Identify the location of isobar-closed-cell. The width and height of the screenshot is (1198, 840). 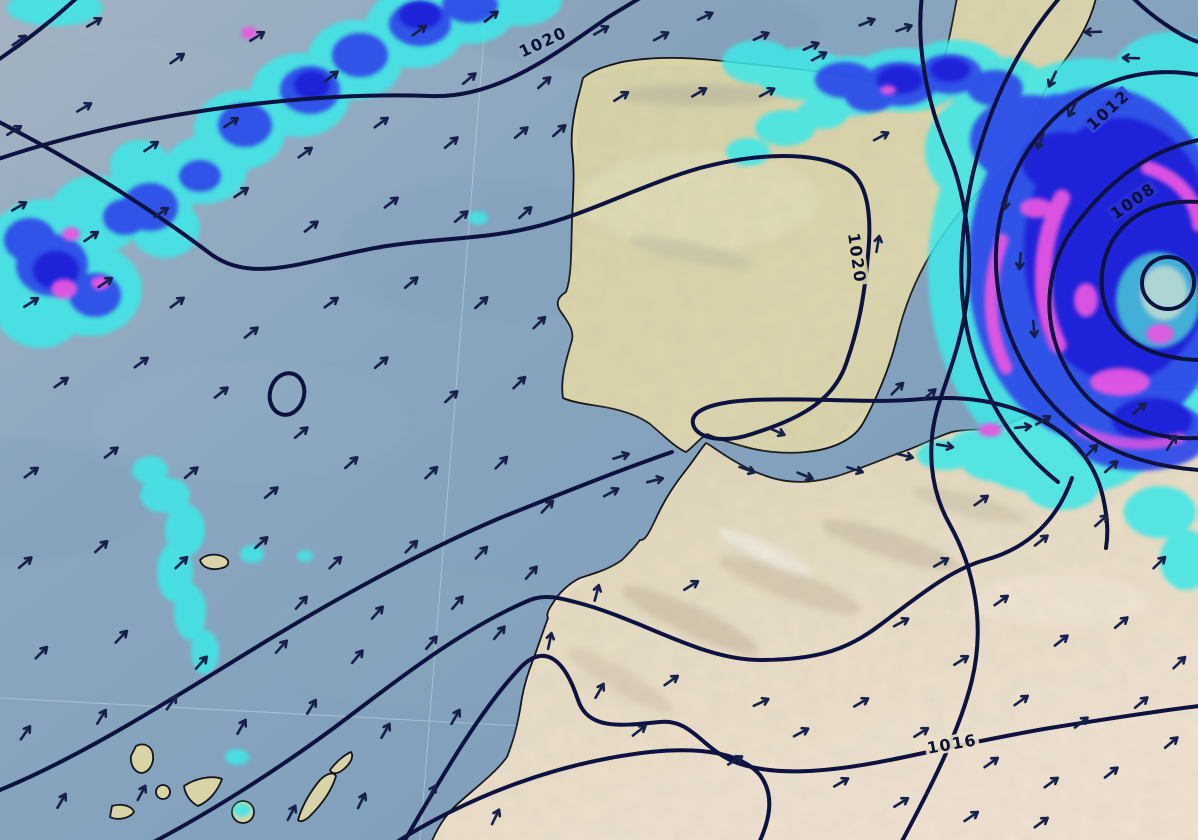
(287, 394).